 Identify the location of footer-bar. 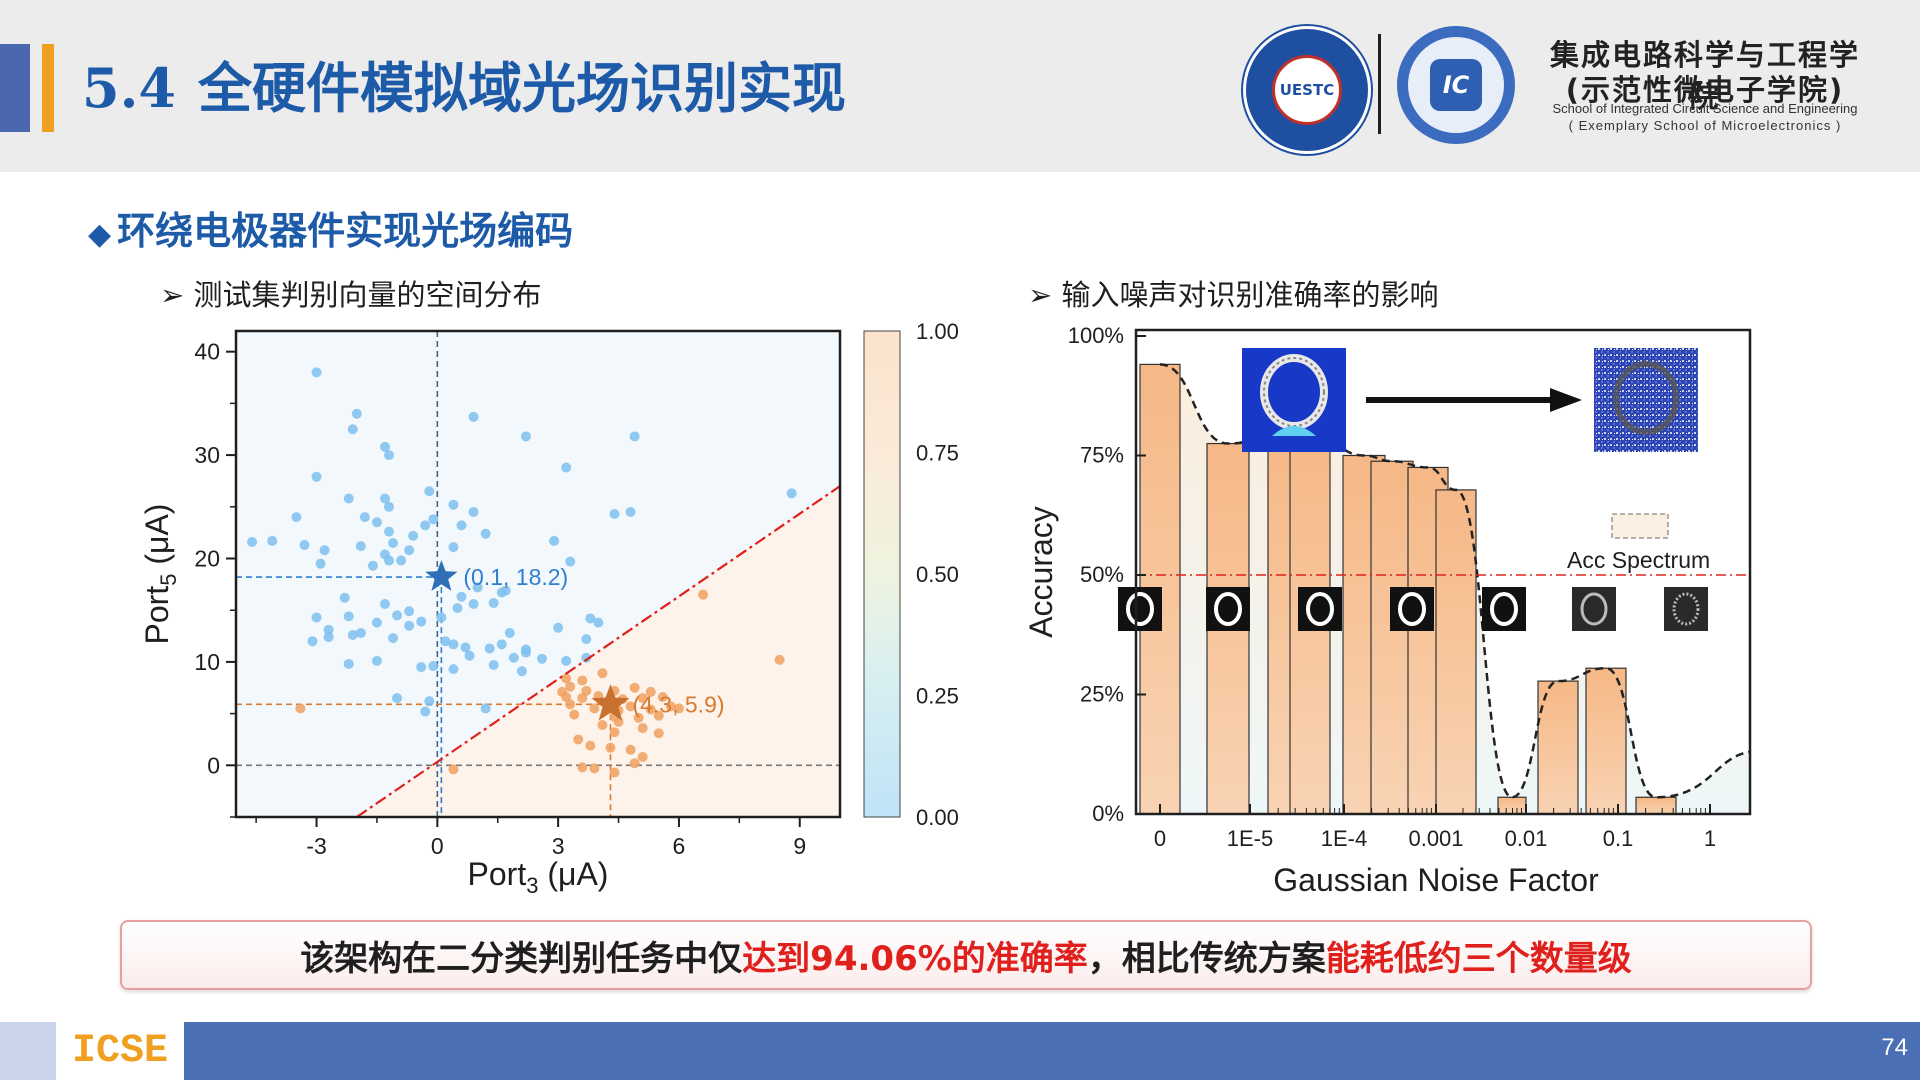
(1052, 1051).